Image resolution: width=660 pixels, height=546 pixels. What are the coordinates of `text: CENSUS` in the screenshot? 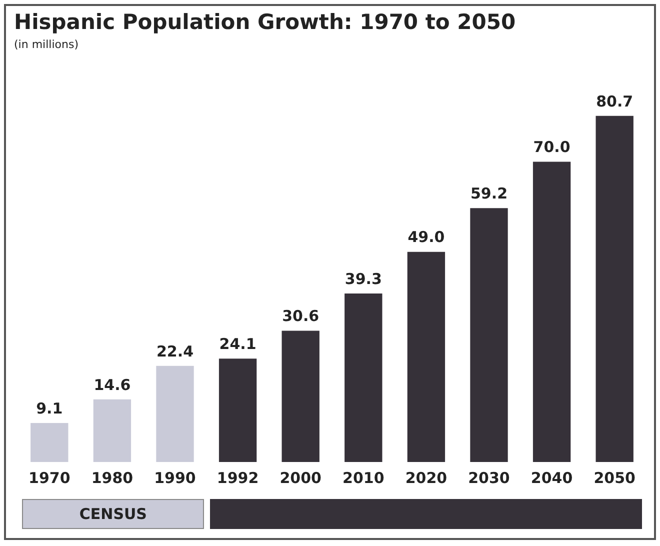 It's located at (113, 514).